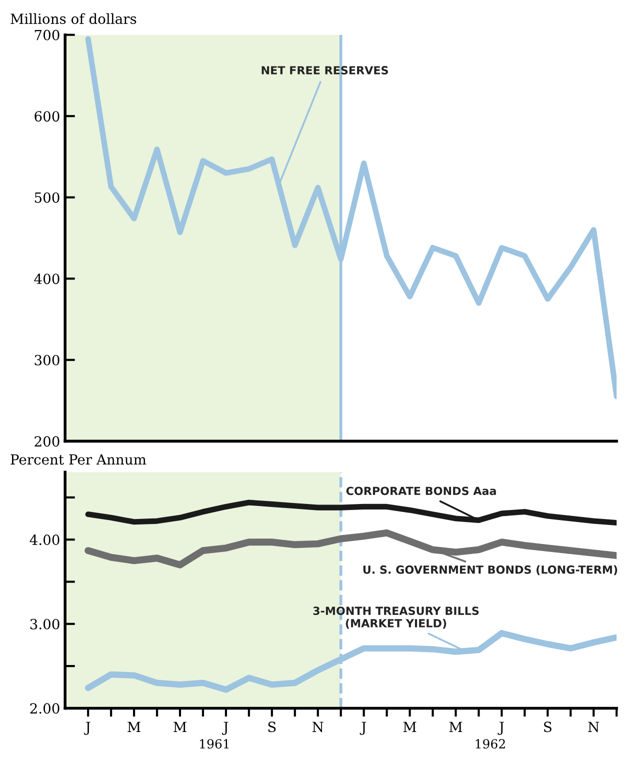 This screenshot has height=774, width=626. I want to click on y-axis-title: Percent Per Annum, so click(78, 459).